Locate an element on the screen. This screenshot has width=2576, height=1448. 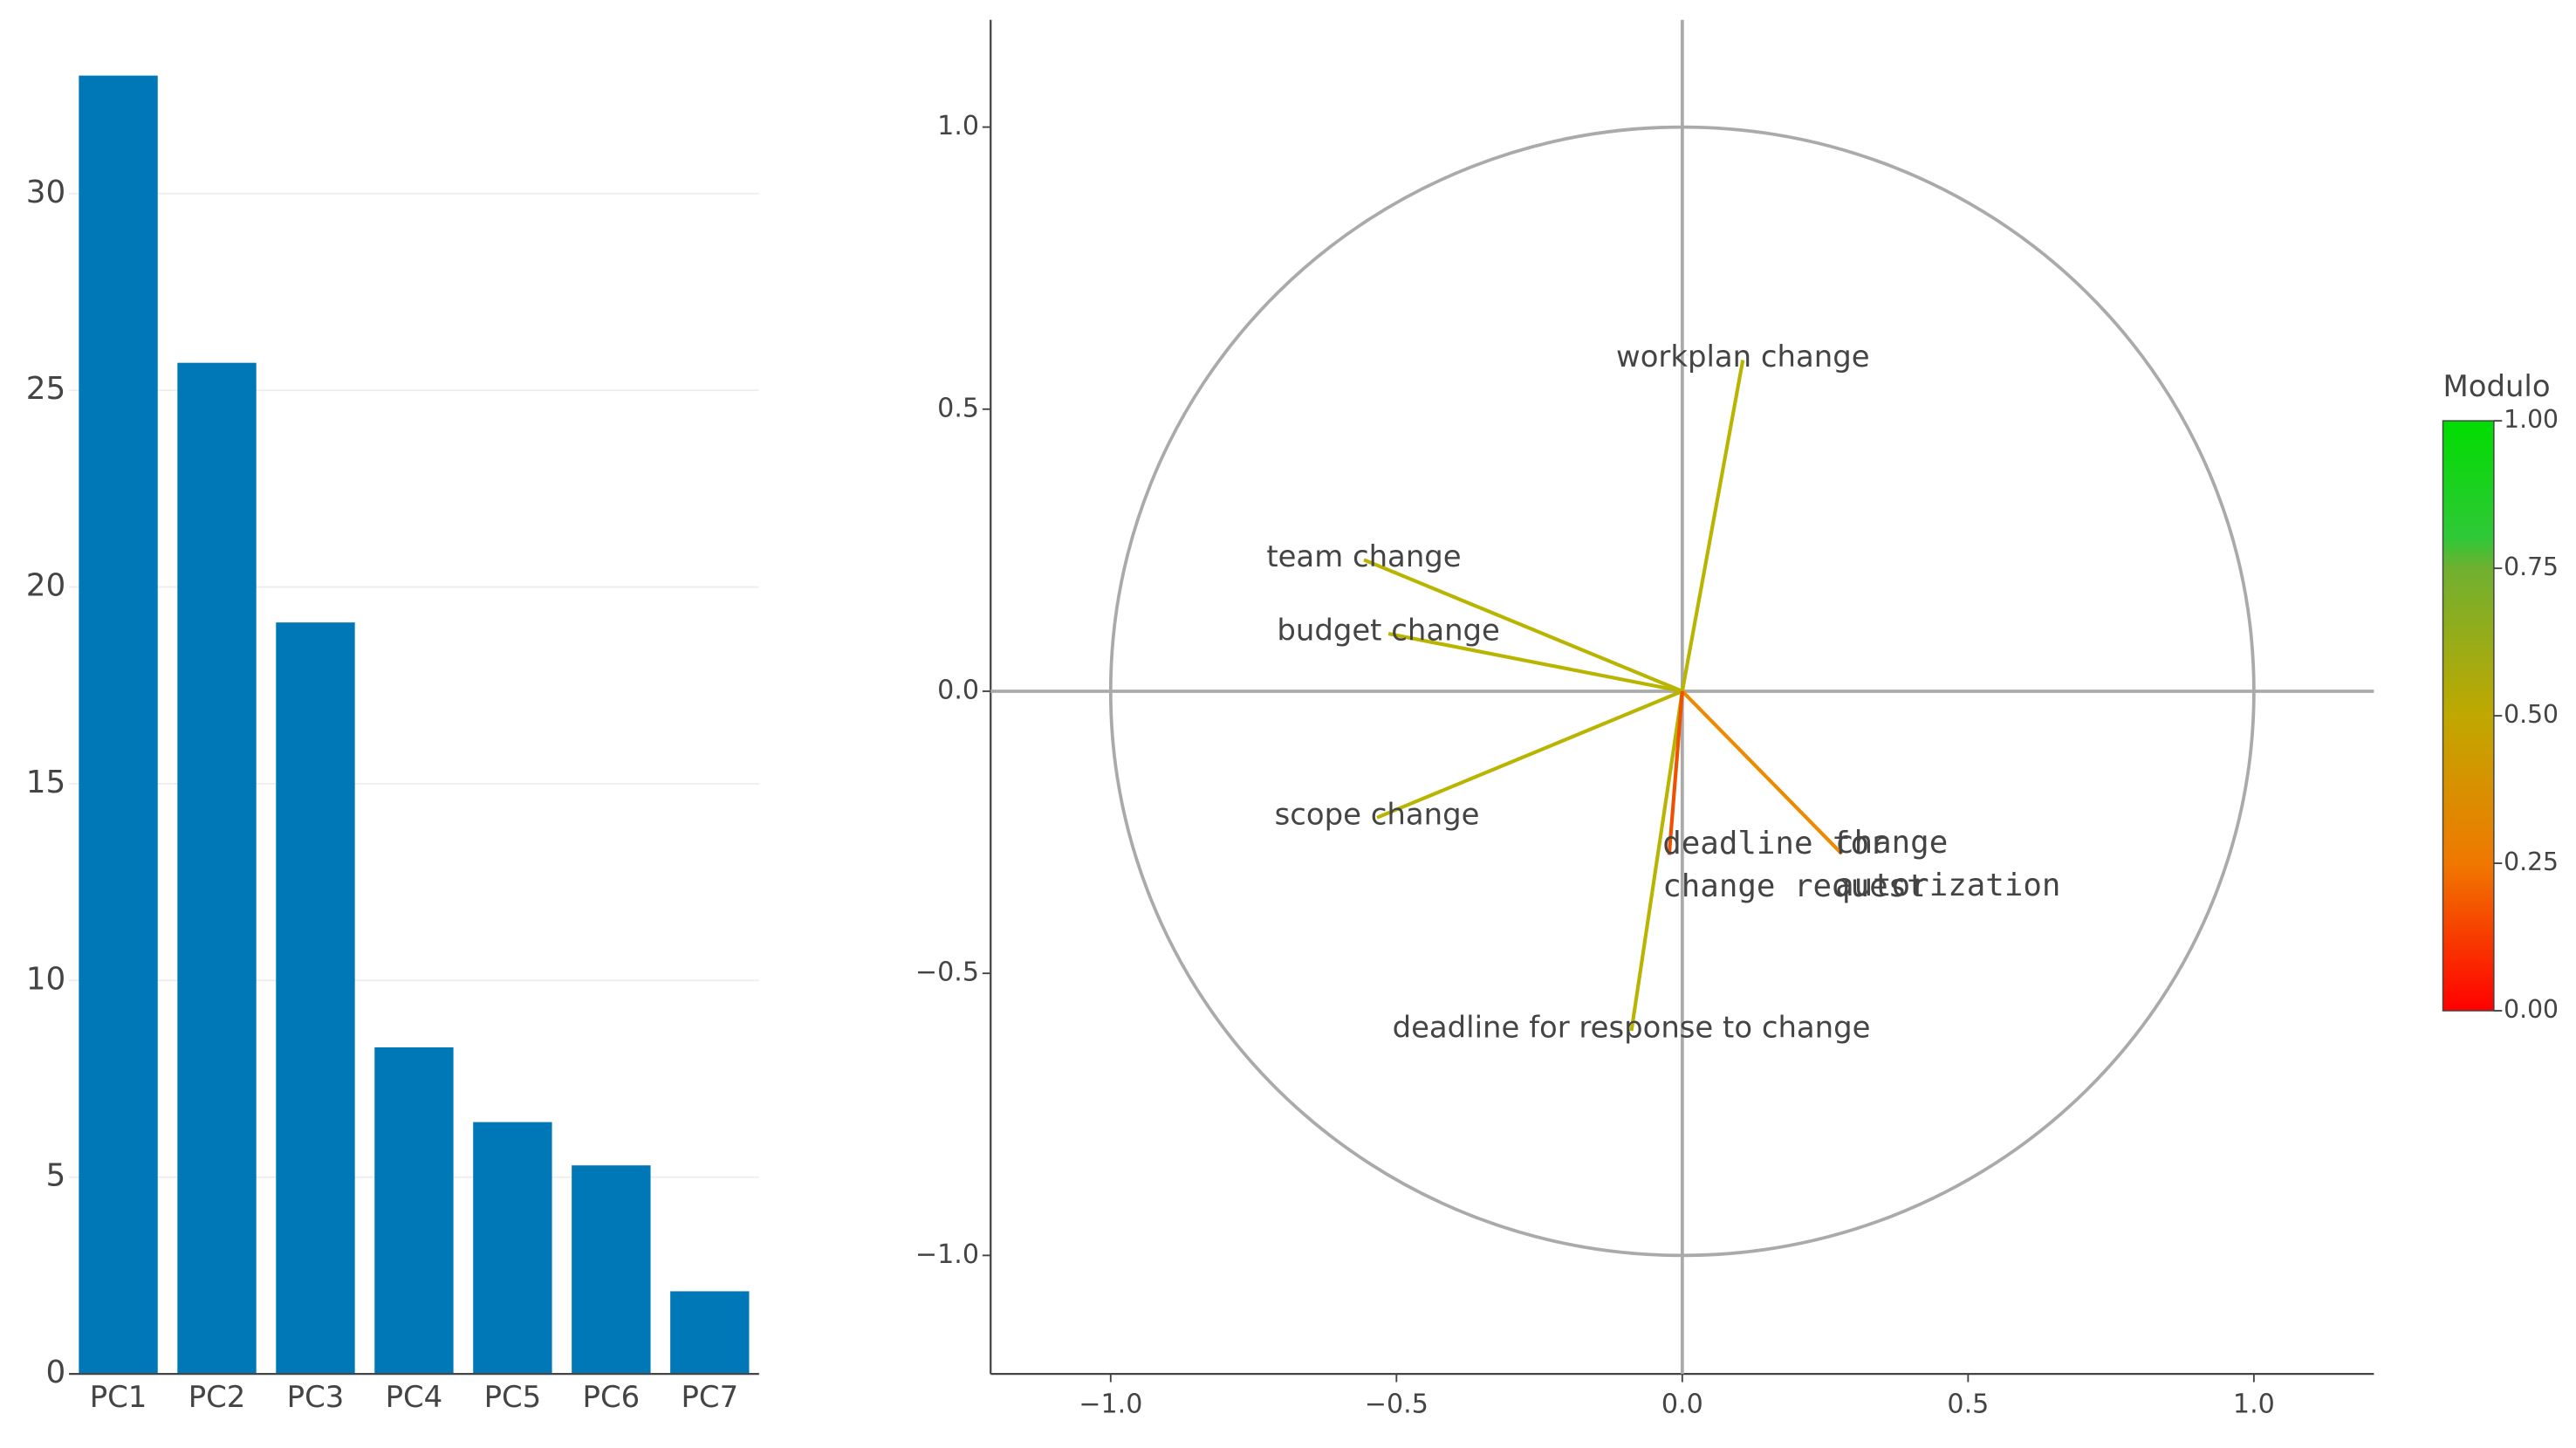
x-tick-label: 1.0 is located at coordinates (2254, 1404).